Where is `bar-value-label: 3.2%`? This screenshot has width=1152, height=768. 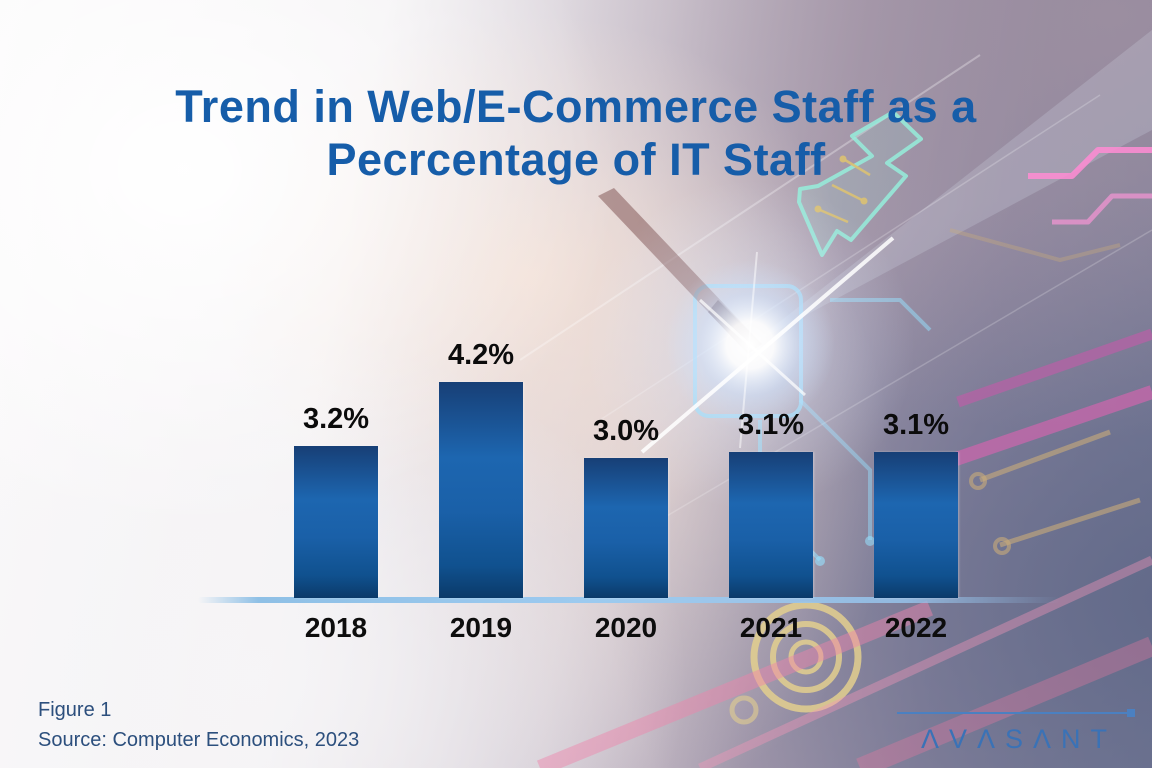 bar-value-label: 3.2% is located at coordinates (336, 419).